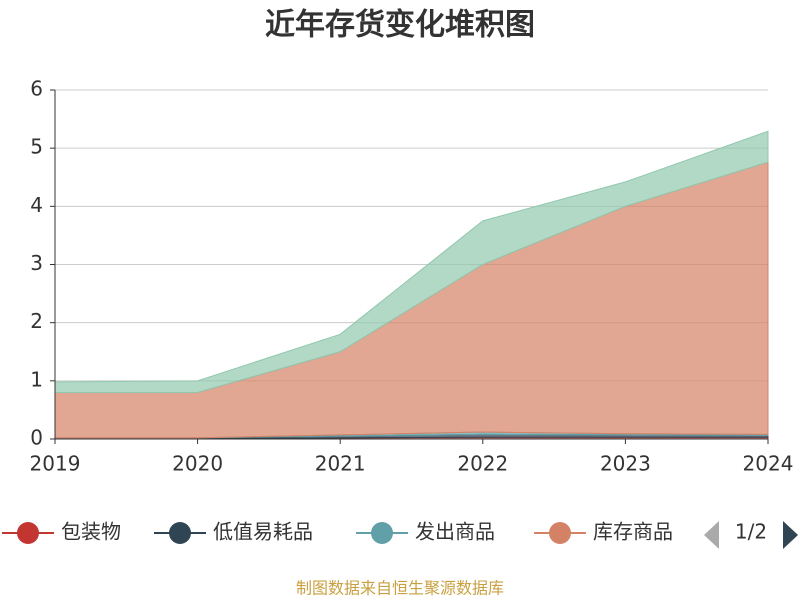 The height and width of the screenshot is (600, 800). I want to click on y-tick-label: 5, so click(36, 147).